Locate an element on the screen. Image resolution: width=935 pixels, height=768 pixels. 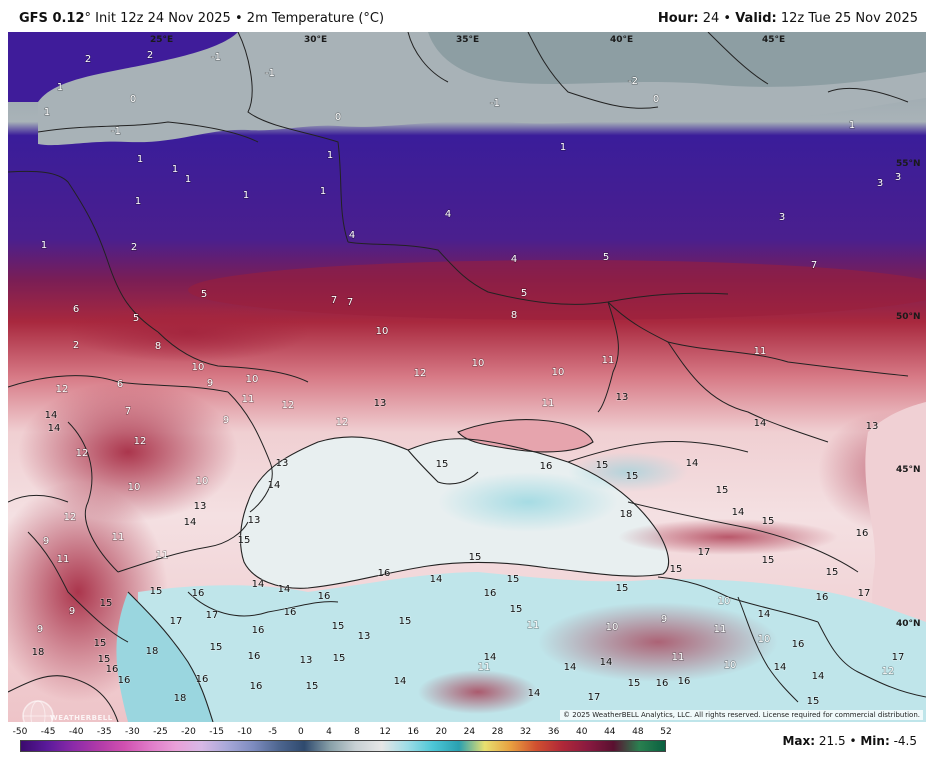
scale-tick-label: 4 is located at coordinates (329, 732).